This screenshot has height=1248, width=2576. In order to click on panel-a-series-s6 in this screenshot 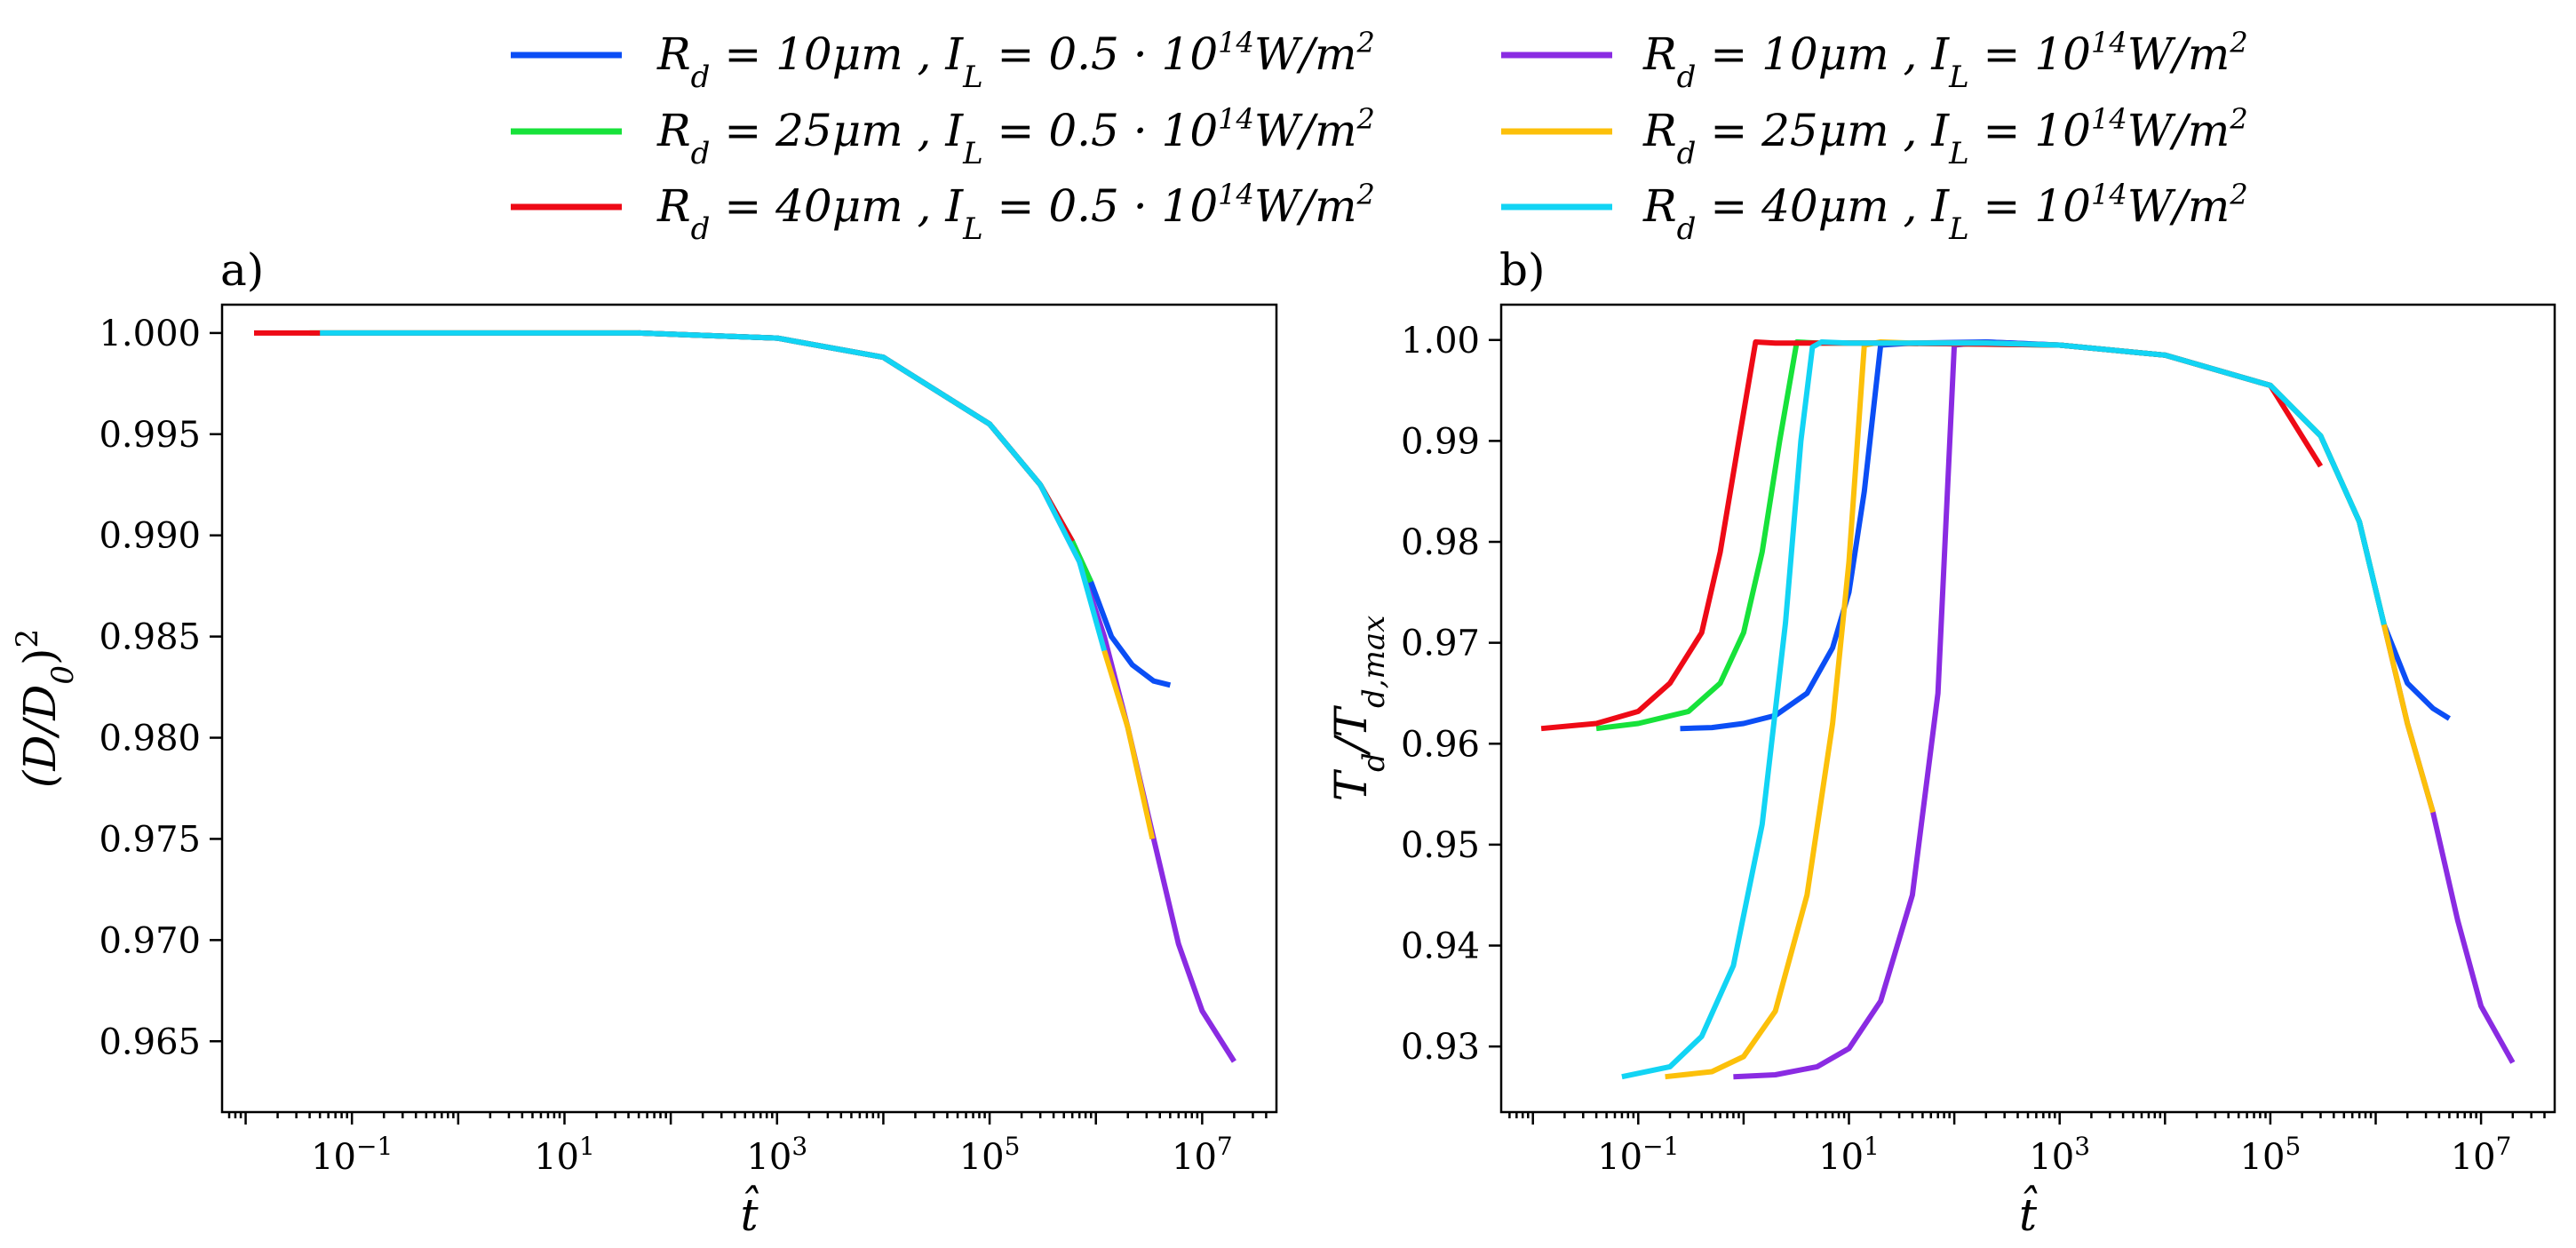, I will do `click(714, 491)`.